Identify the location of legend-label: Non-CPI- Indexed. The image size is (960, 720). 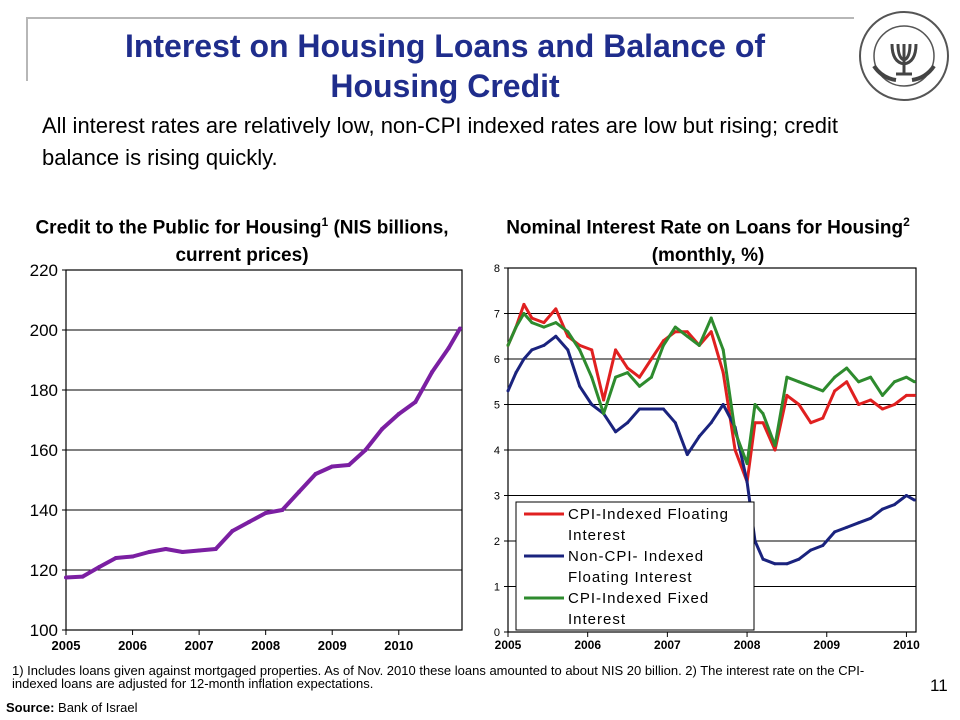
(636, 556).